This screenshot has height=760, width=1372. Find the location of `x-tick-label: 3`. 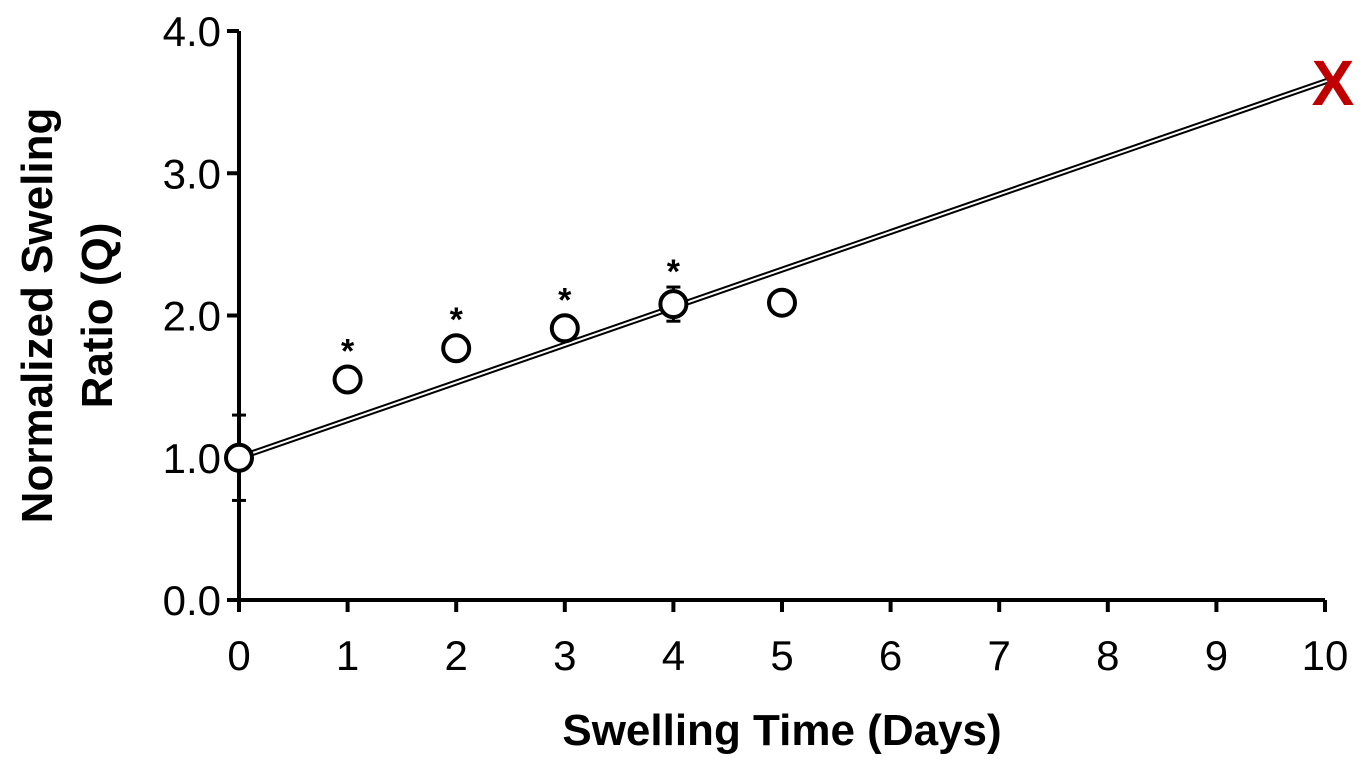

x-tick-label: 3 is located at coordinates (564, 655).